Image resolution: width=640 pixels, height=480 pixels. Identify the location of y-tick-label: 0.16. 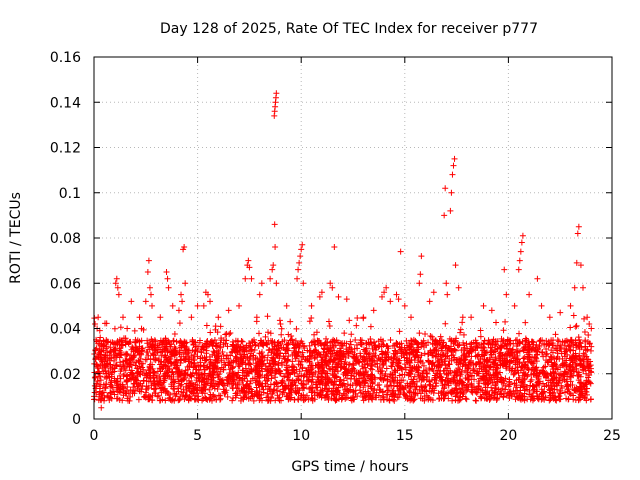
(65, 58).